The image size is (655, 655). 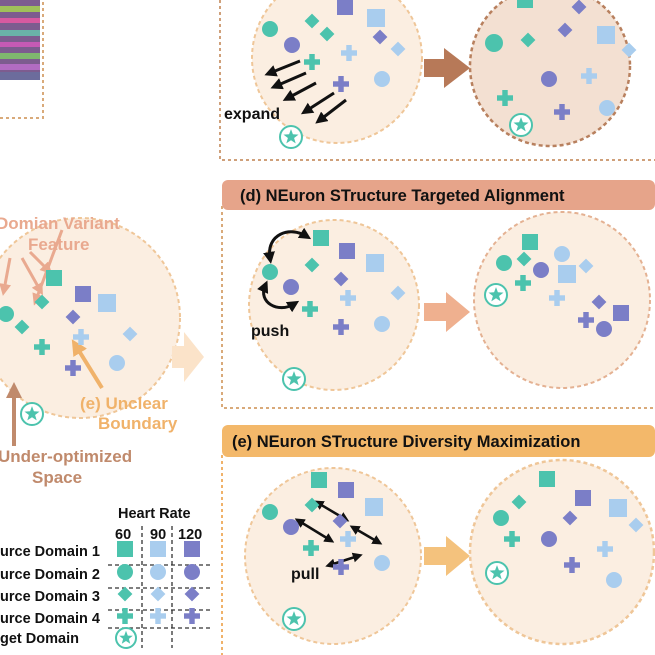 I want to click on legend-col-60: 60, so click(x=123, y=535).